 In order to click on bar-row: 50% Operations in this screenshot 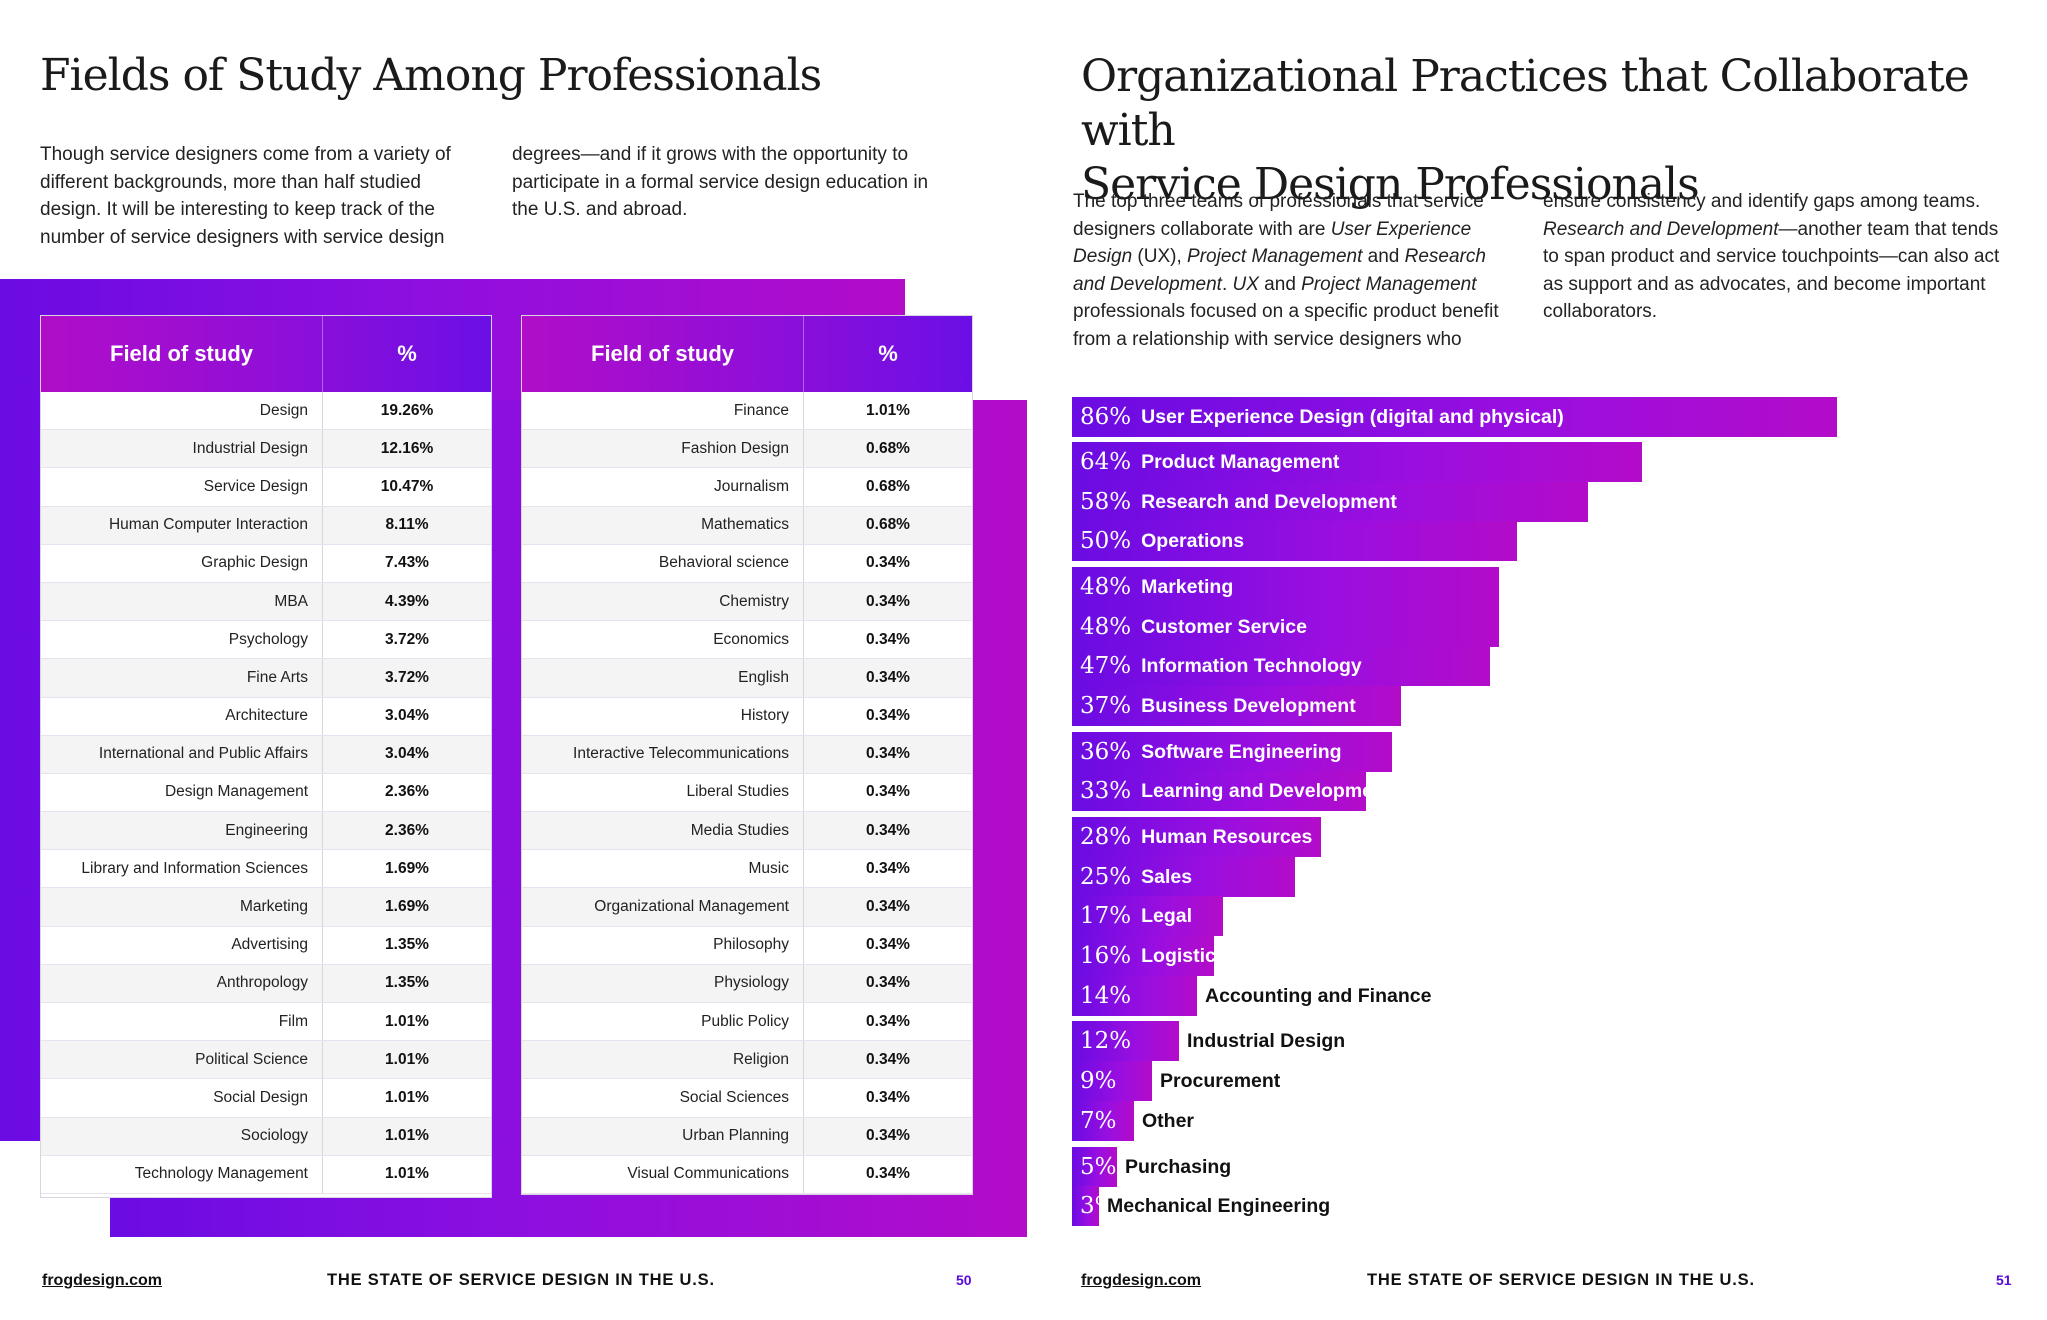, I will do `click(1294, 541)`.